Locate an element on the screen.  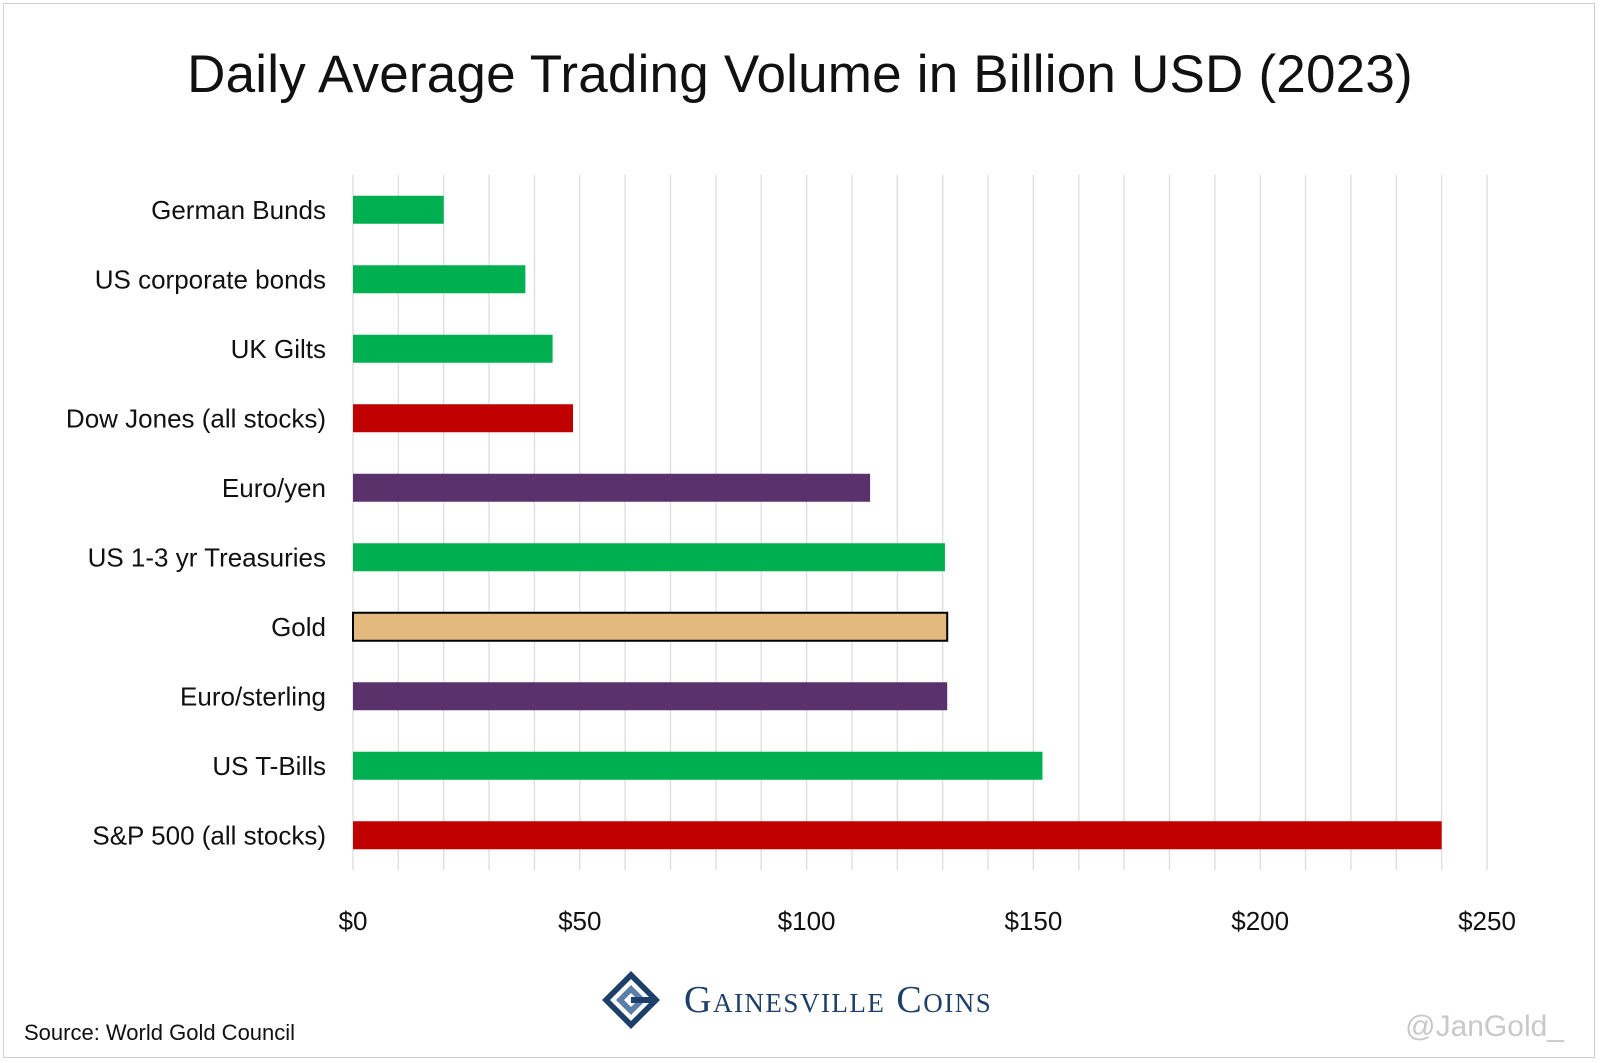
bar-uk-gilts is located at coordinates (453, 348).